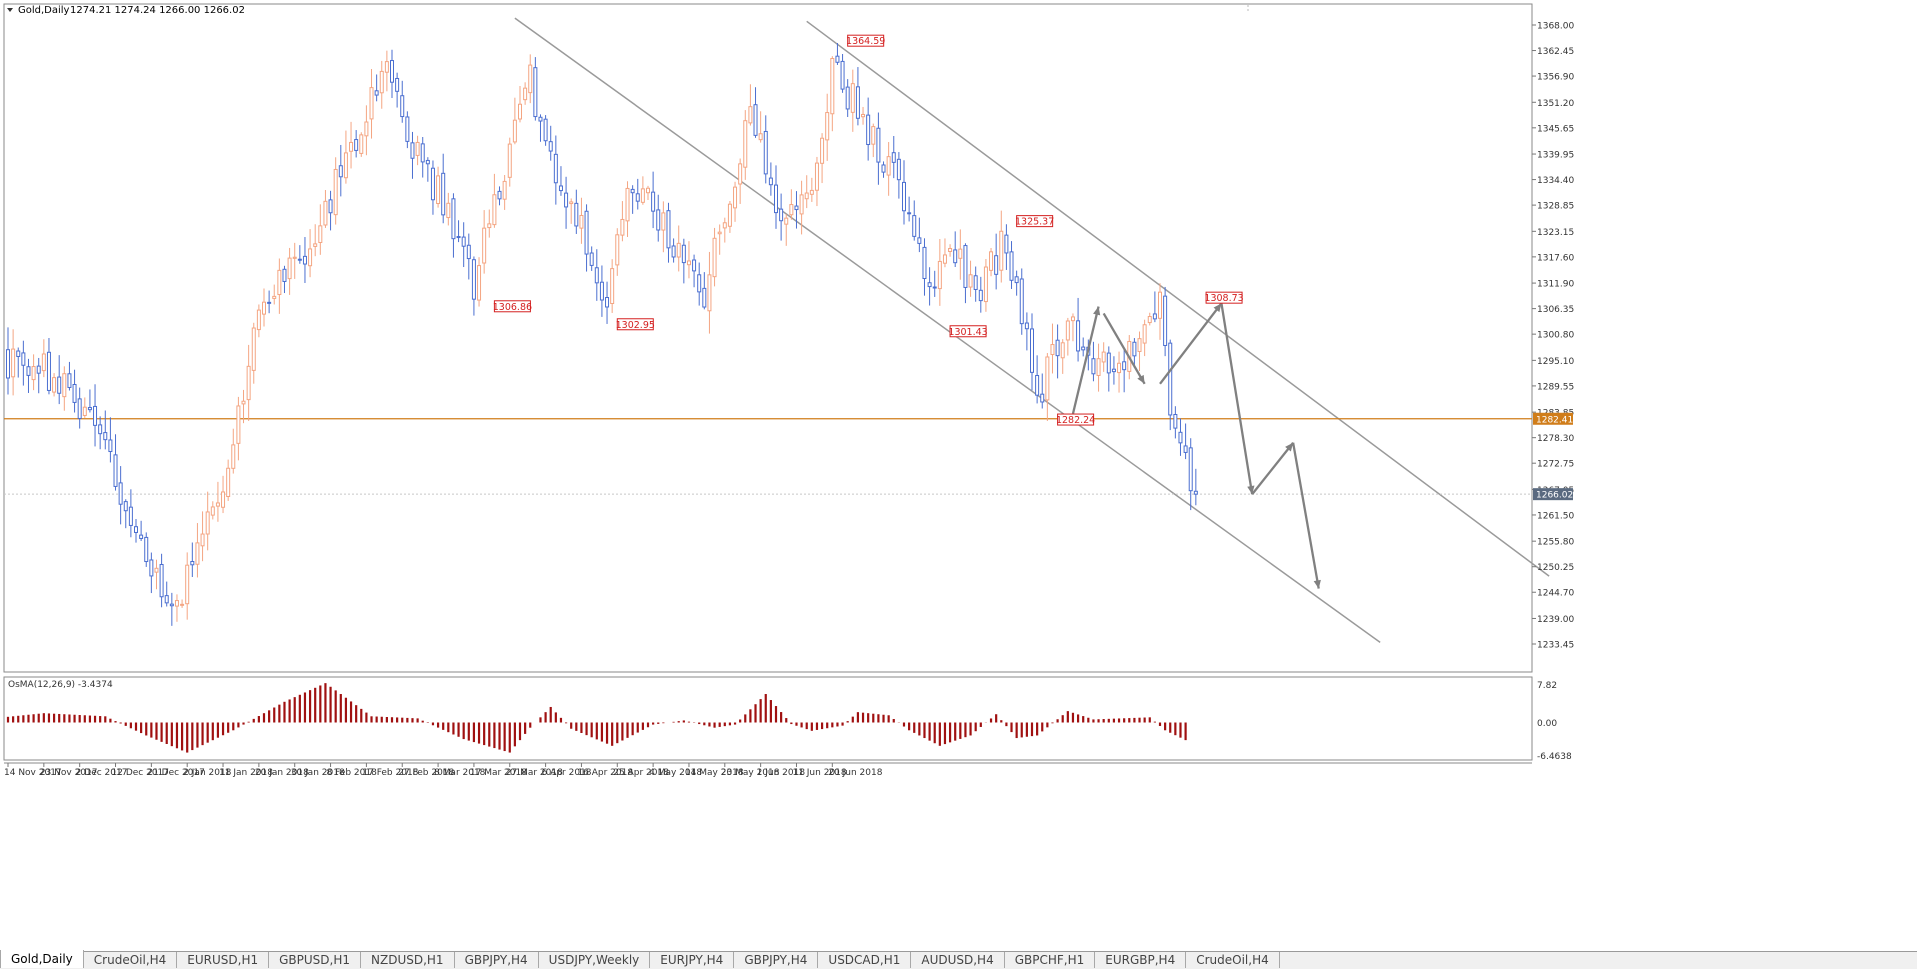  Describe the element at coordinates (42, 959) in the screenshot. I see `chart-tab: Gold,Daily` at that location.